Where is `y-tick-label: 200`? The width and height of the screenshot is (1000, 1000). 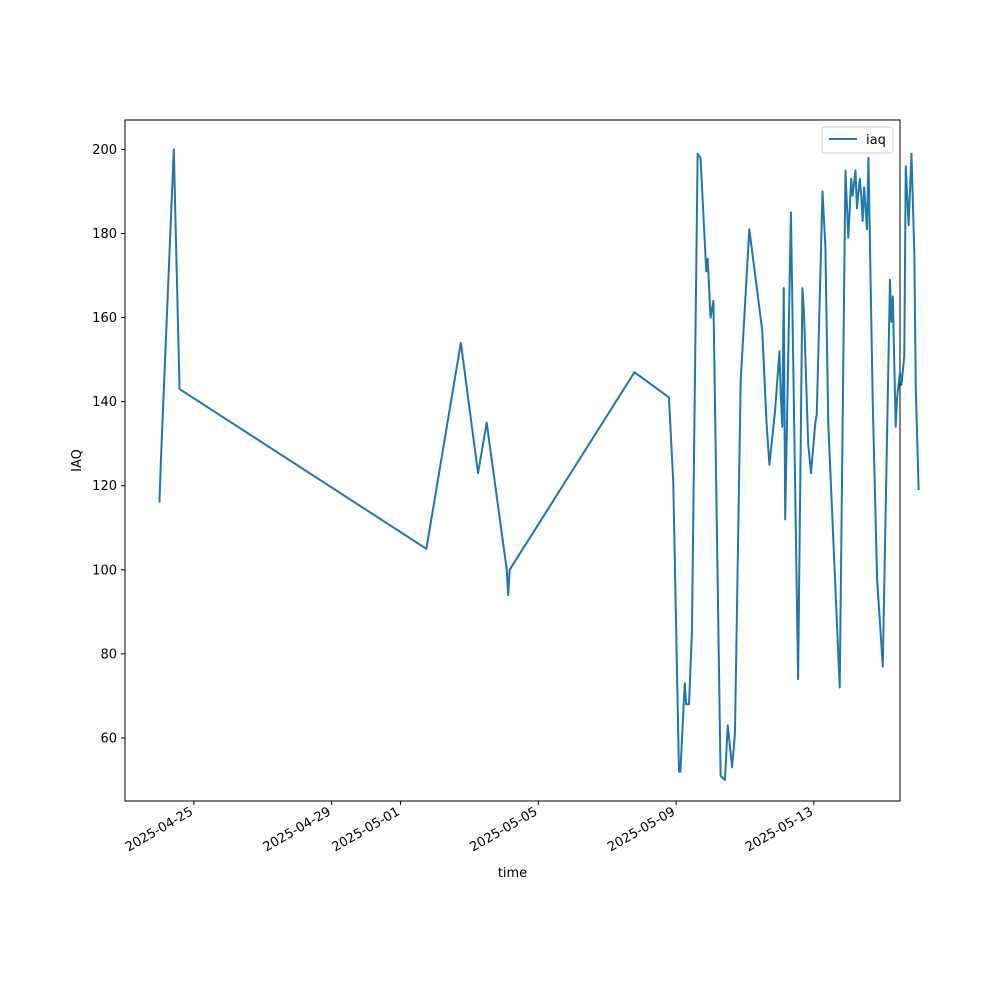 y-tick-label: 200 is located at coordinates (104, 150).